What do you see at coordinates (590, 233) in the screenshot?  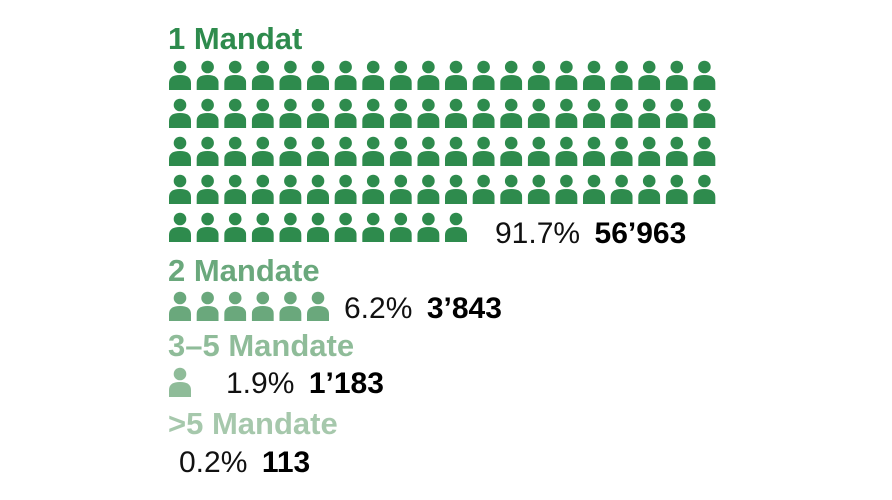 I see `group-label-1-mandat: 91.7% 56’963` at bounding box center [590, 233].